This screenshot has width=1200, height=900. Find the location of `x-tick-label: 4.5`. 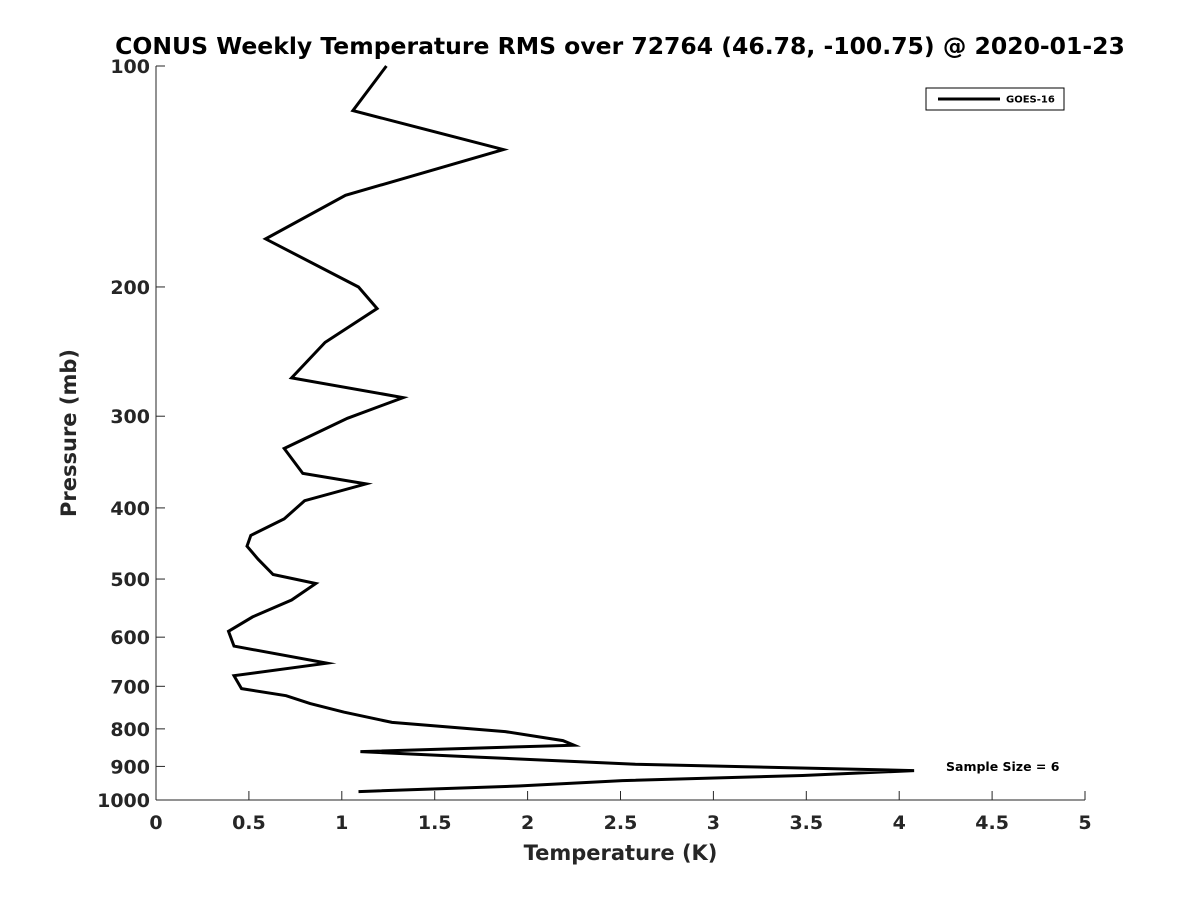

x-tick-label: 4.5 is located at coordinates (992, 823).